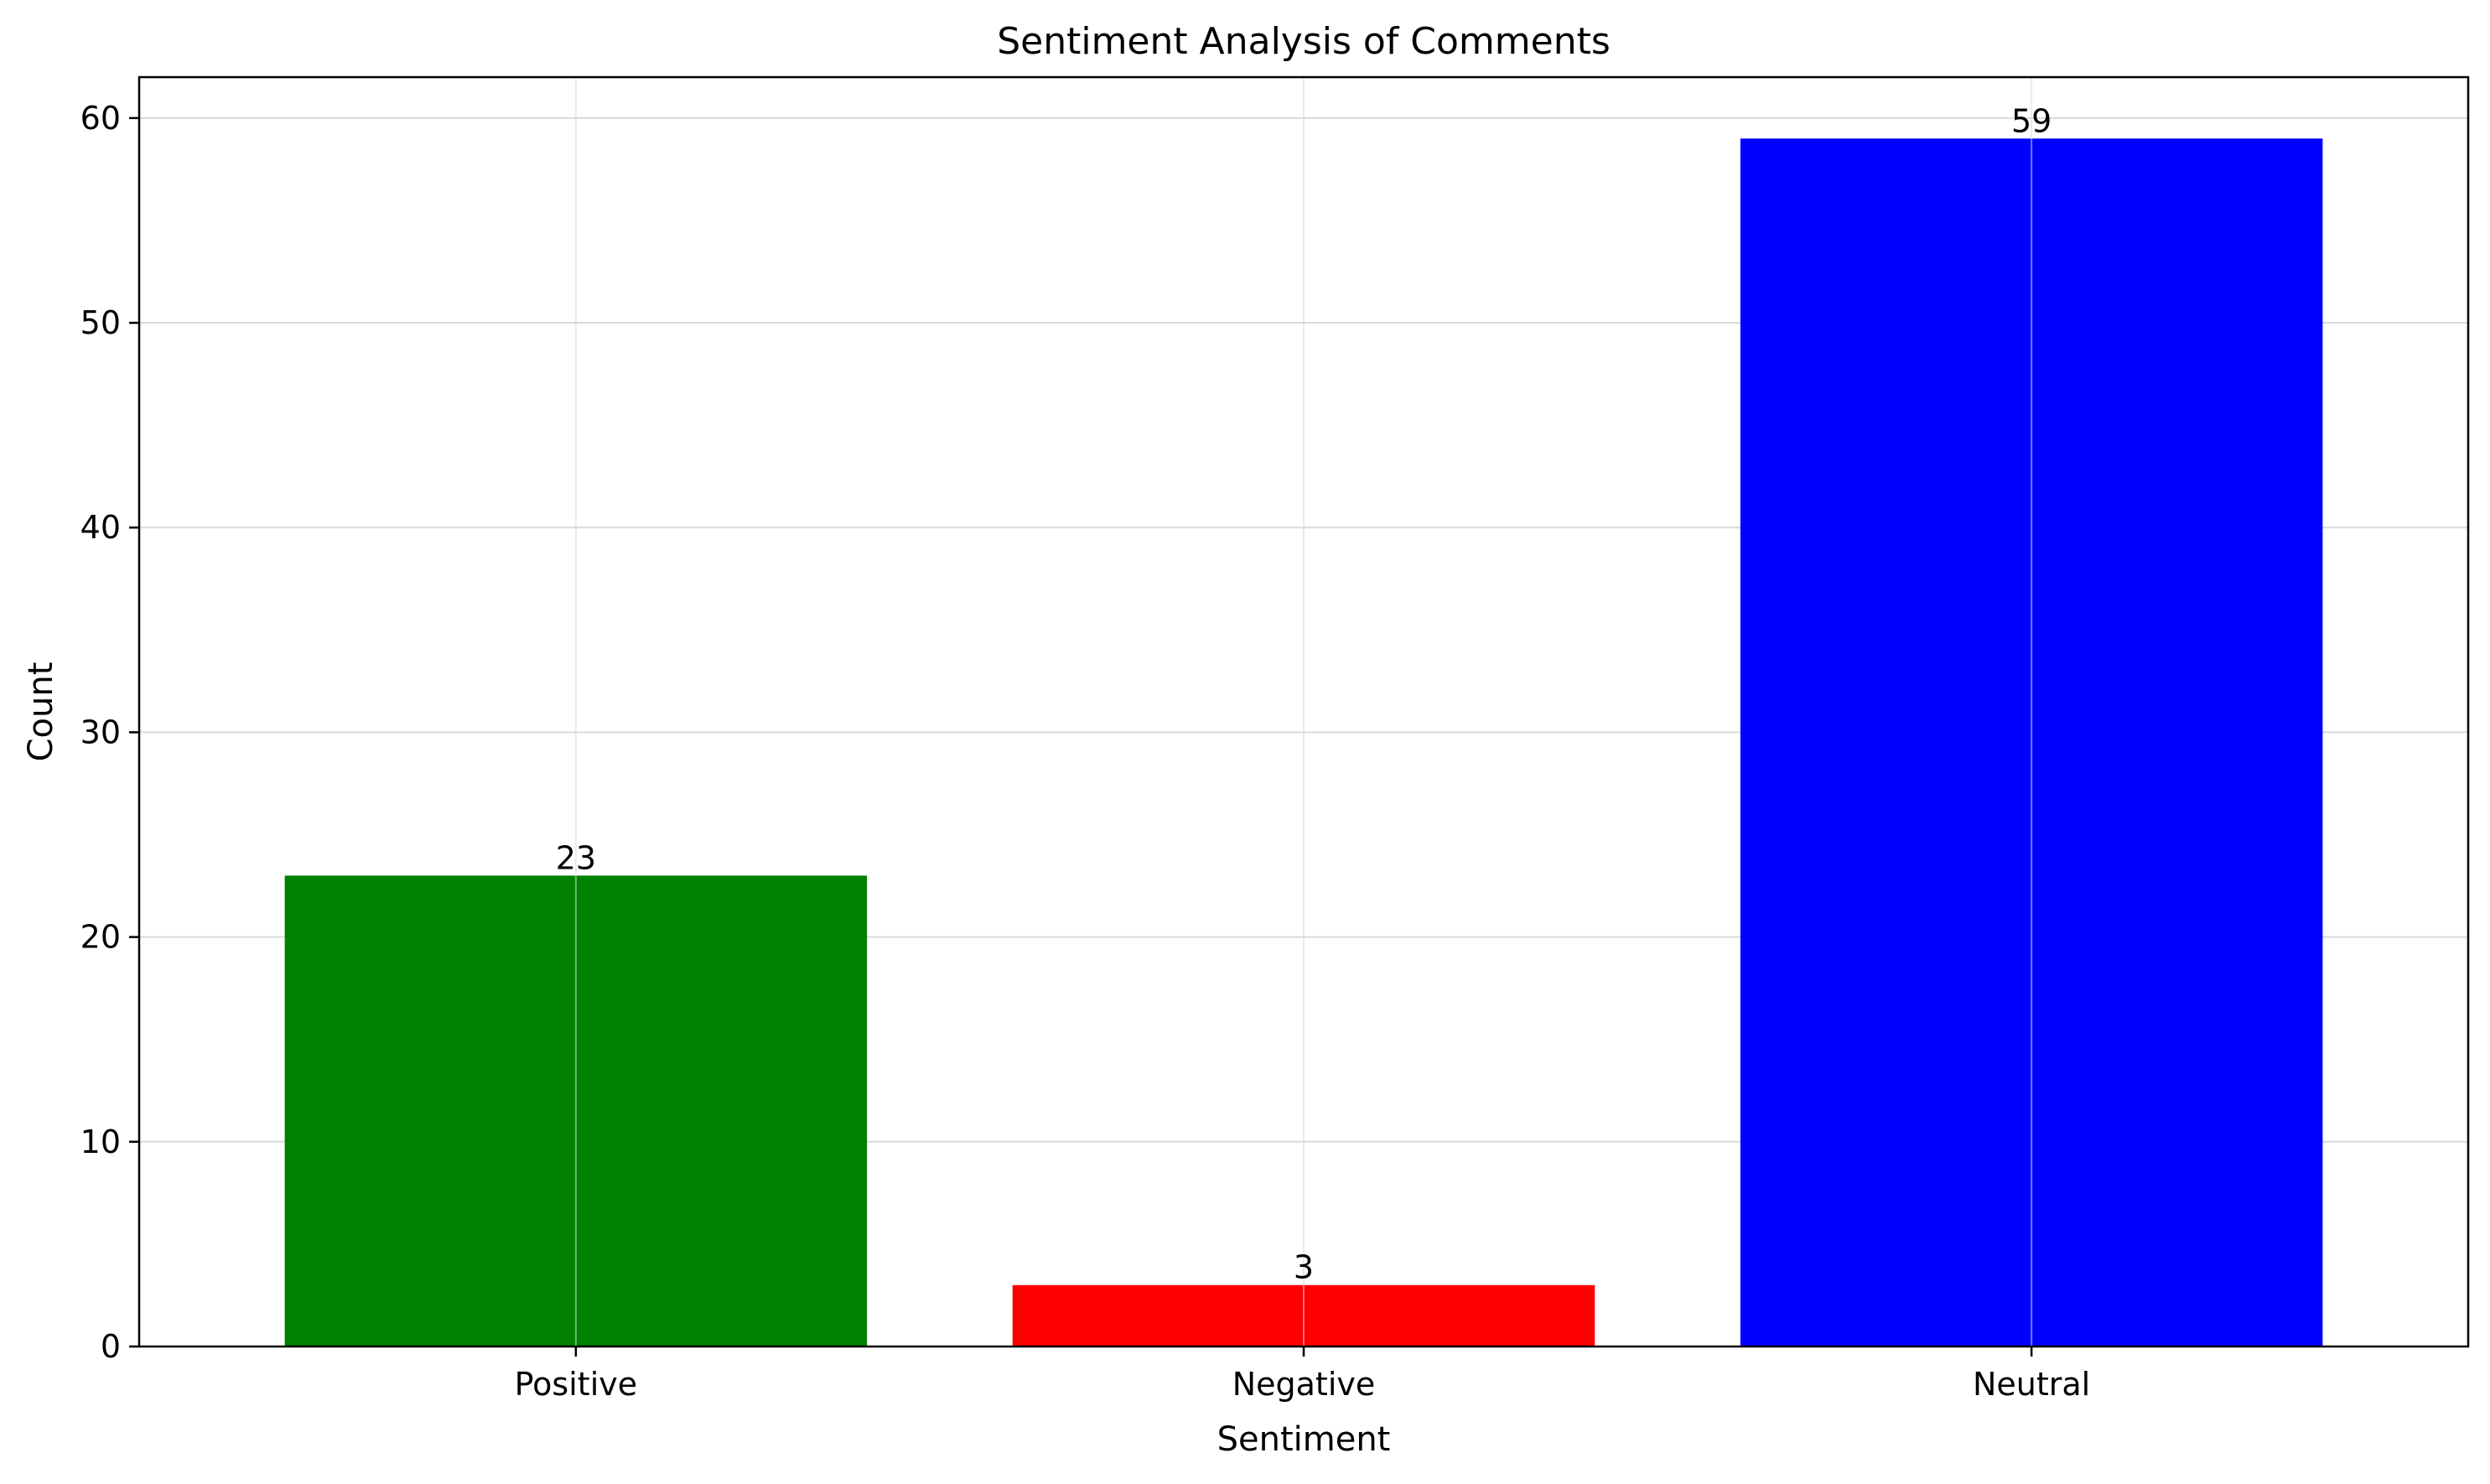 The image size is (2490, 1484). What do you see at coordinates (100, 937) in the screenshot?
I see `y-tick-label: 20` at bounding box center [100, 937].